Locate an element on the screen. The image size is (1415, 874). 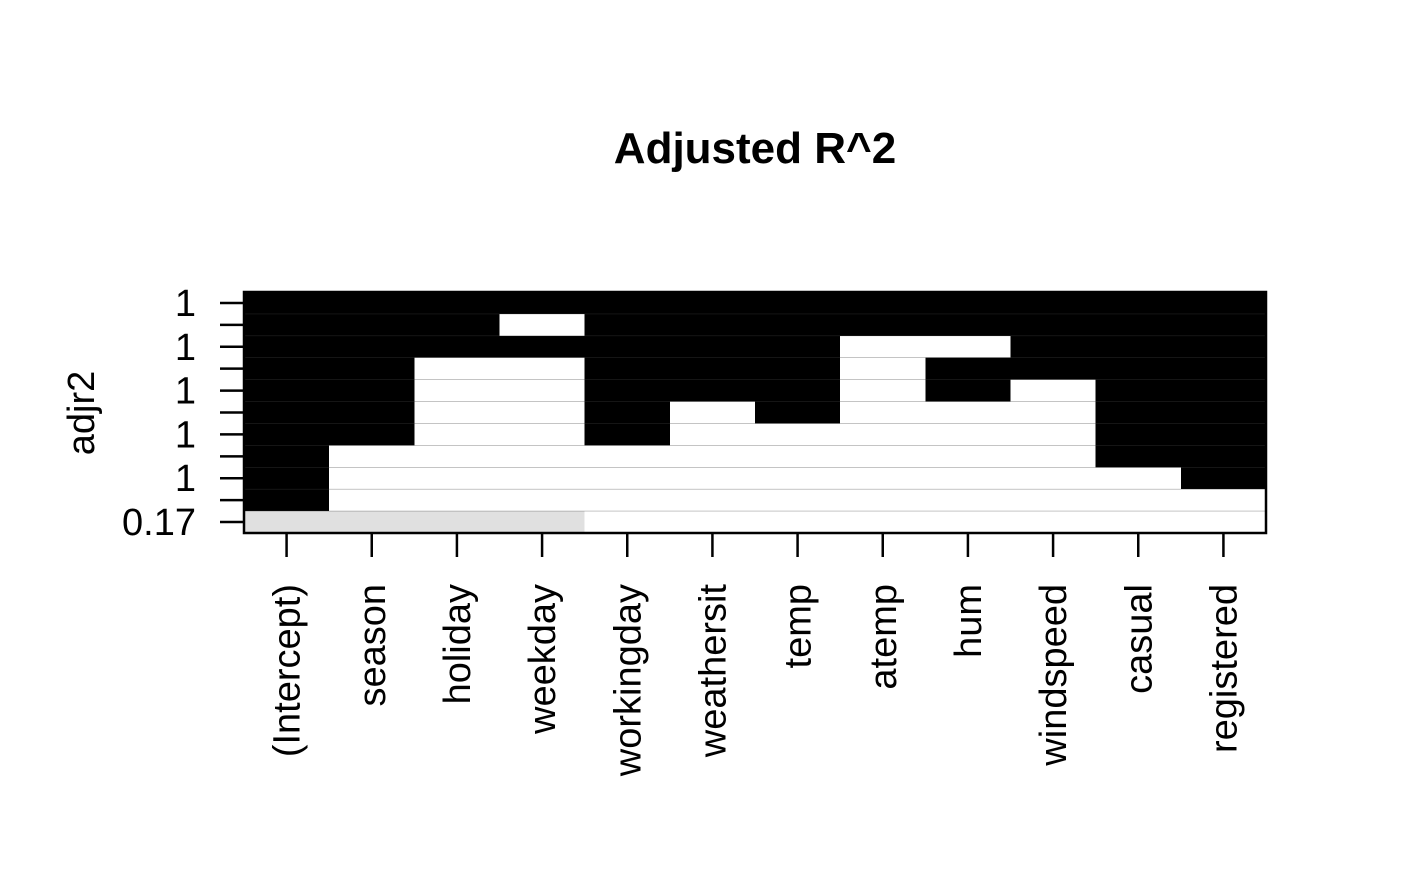
cell-r10-c11 is located at coordinates (1223, 522).